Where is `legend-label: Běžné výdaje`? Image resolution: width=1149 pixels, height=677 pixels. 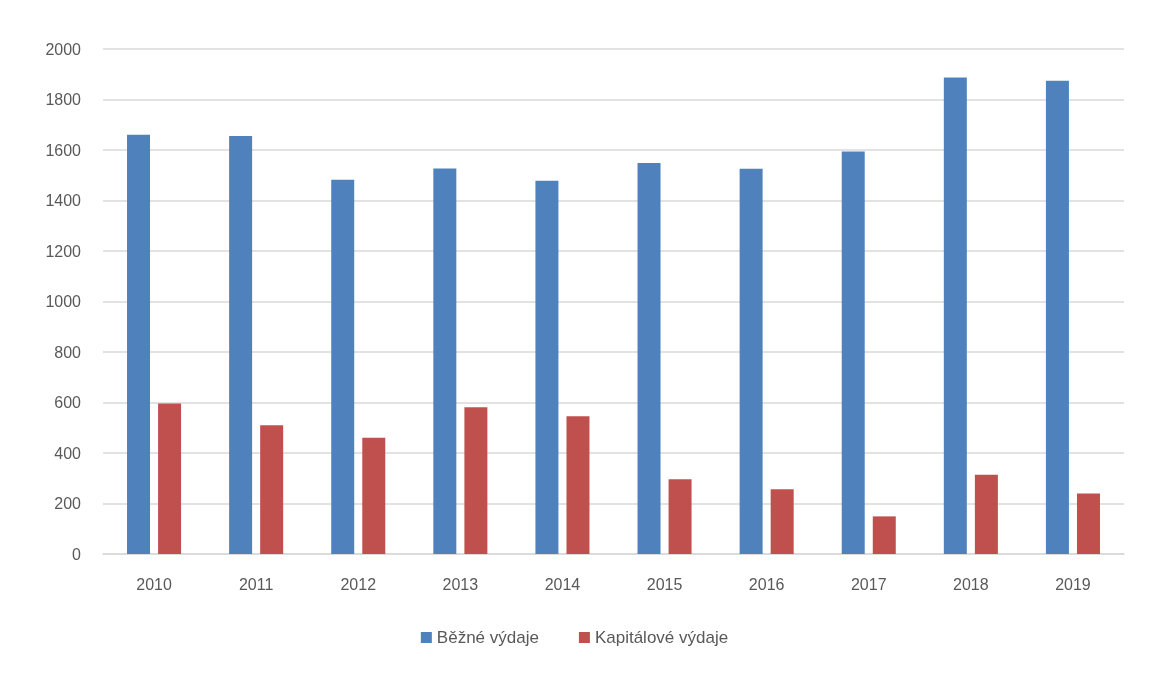
legend-label: Běžné výdaje is located at coordinates (487, 637).